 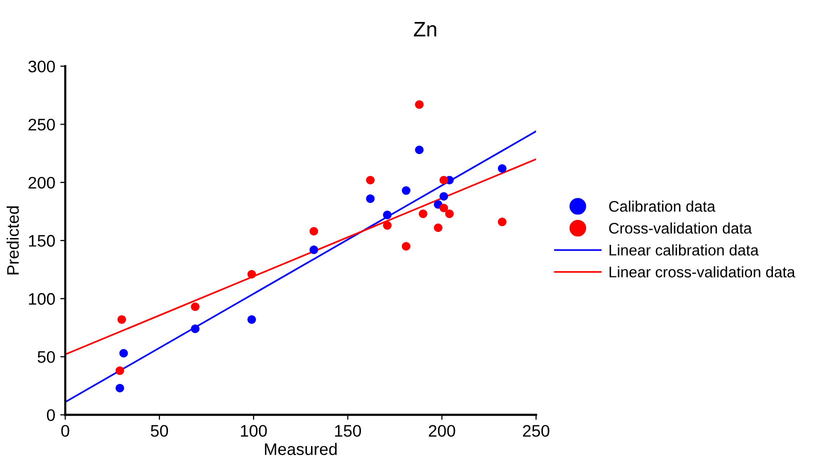 What do you see at coordinates (42, 299) in the screenshot?
I see `y-tick-label: 100` at bounding box center [42, 299].